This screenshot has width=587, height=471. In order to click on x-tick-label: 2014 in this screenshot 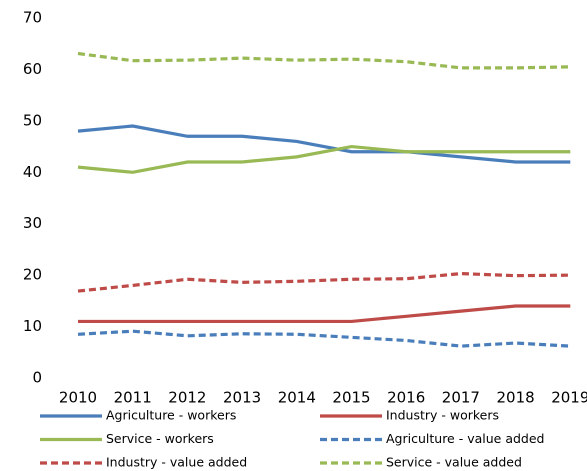, I will do `click(297, 398)`.